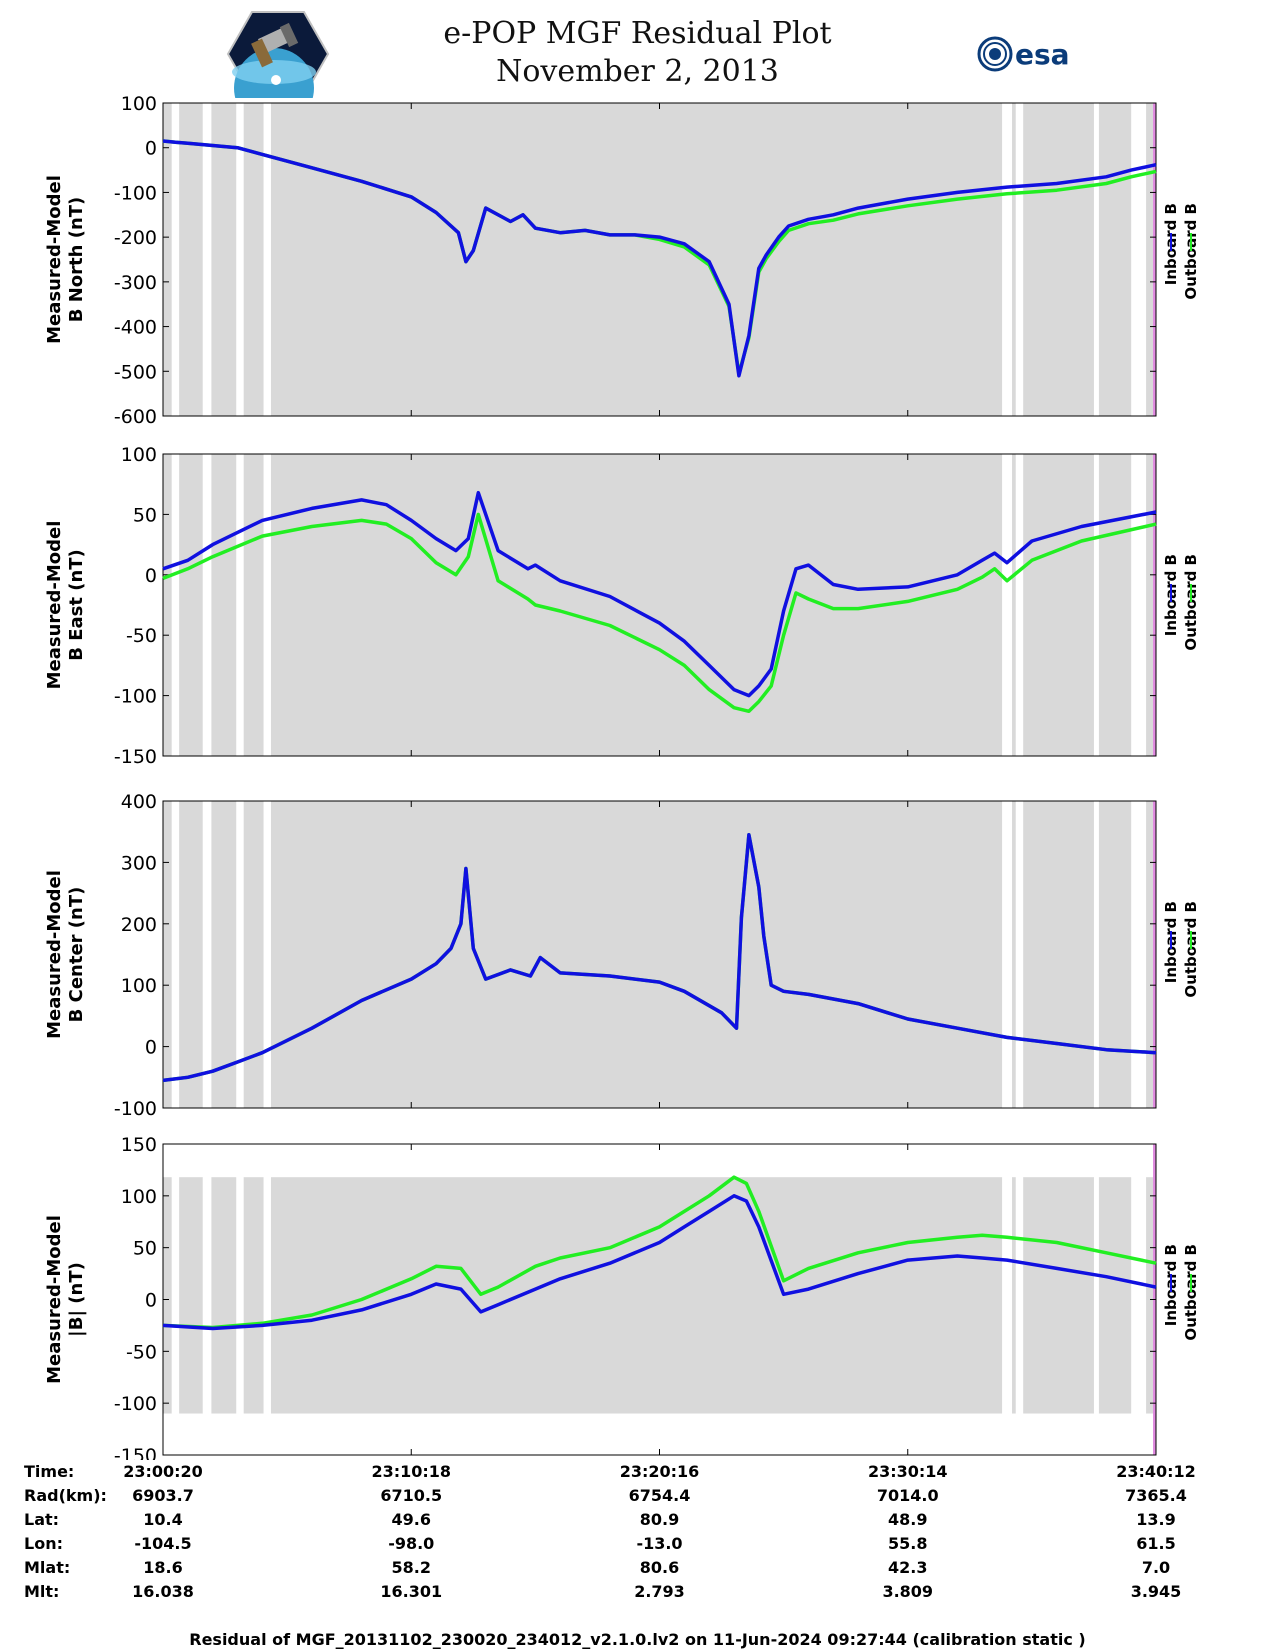 This screenshot has height=1650, width=1275. Describe the element at coordinates (135, 238) in the screenshot. I see `y-tick-label-north: -200` at that location.